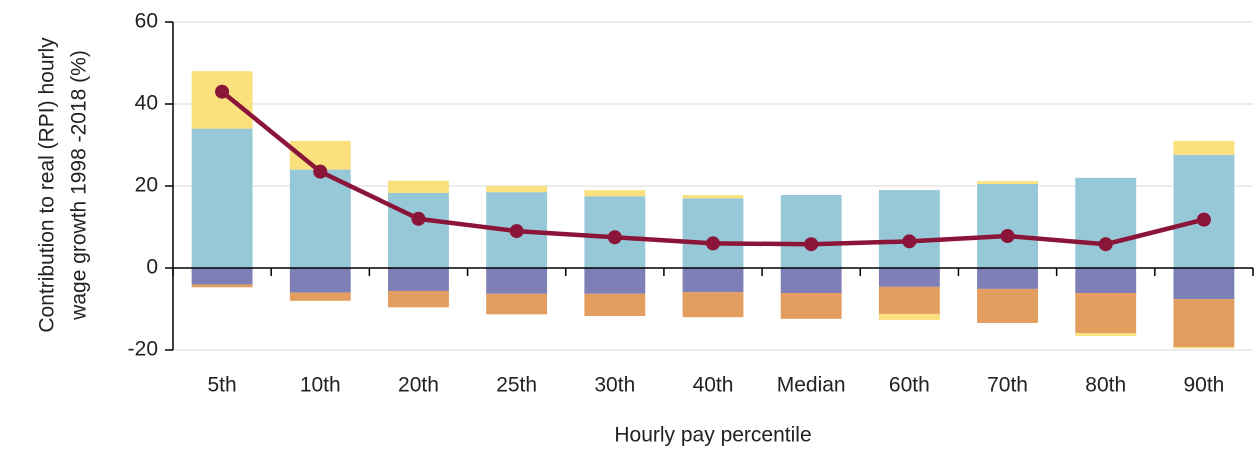 The height and width of the screenshot is (451, 1256). What do you see at coordinates (47, 185) in the screenshot?
I see `y-axis-label: Contribution to real (RPI) hourly` at bounding box center [47, 185].